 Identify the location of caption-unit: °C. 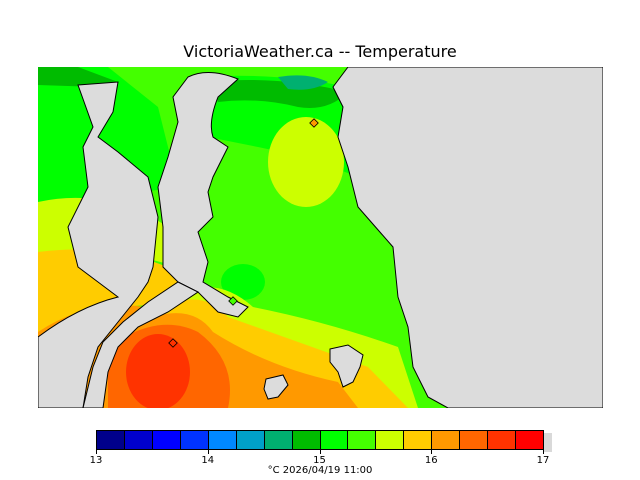
(273, 470).